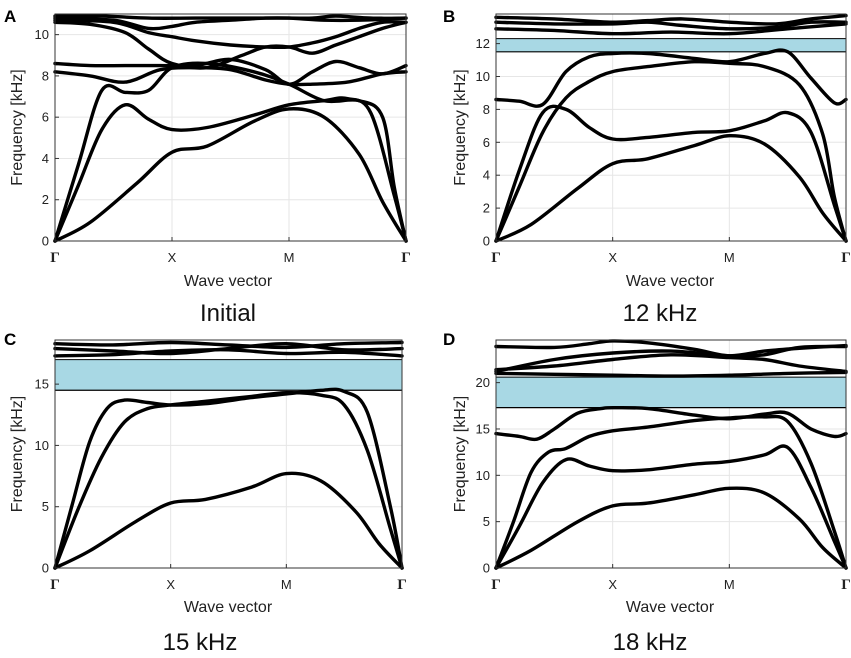  Describe the element at coordinates (483, 43) in the screenshot. I see `y-tick-label: 12` at that location.